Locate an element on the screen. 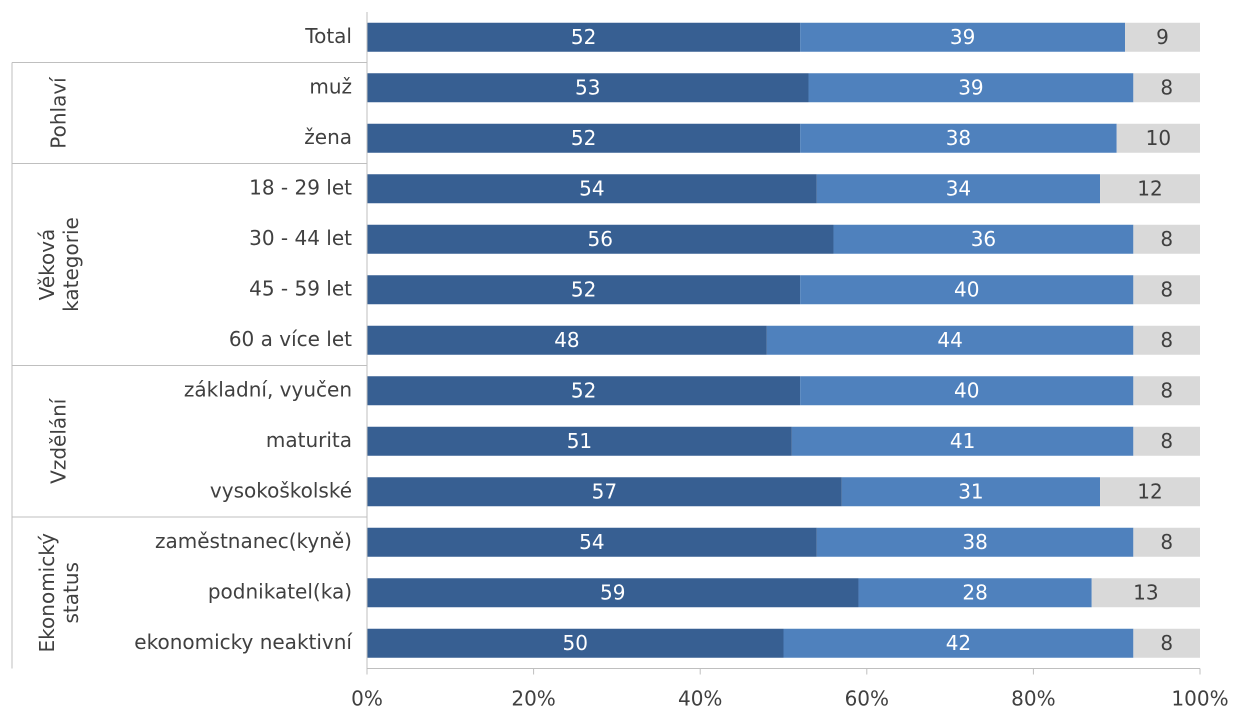  category-label: 30 - 44 let is located at coordinates (300, 238).